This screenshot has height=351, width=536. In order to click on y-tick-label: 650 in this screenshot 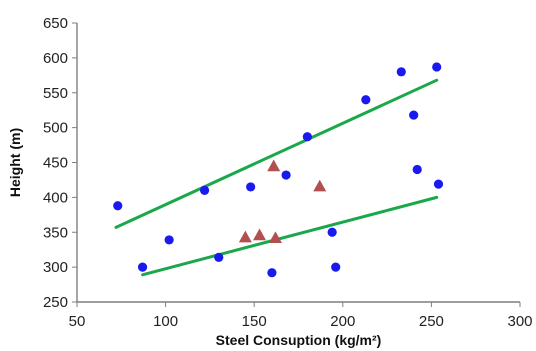, I will do `click(55, 23)`.